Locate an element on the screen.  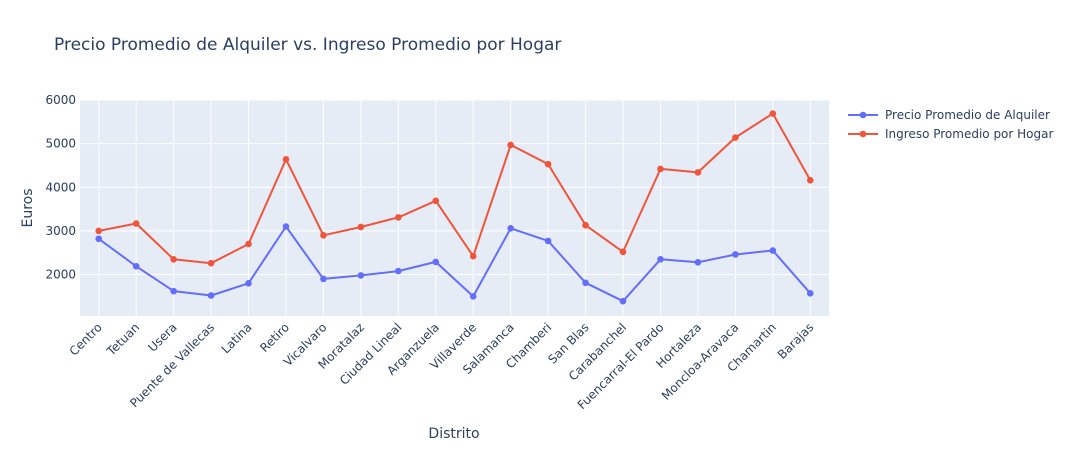
legend-item: Precio Promedio de Alquiler is located at coordinates (949, 115).